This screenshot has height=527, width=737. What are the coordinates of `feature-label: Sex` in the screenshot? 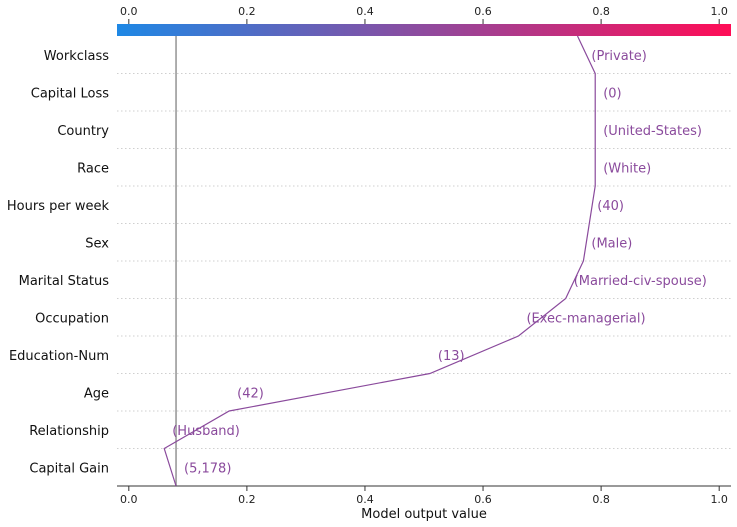 It's located at (97, 243).